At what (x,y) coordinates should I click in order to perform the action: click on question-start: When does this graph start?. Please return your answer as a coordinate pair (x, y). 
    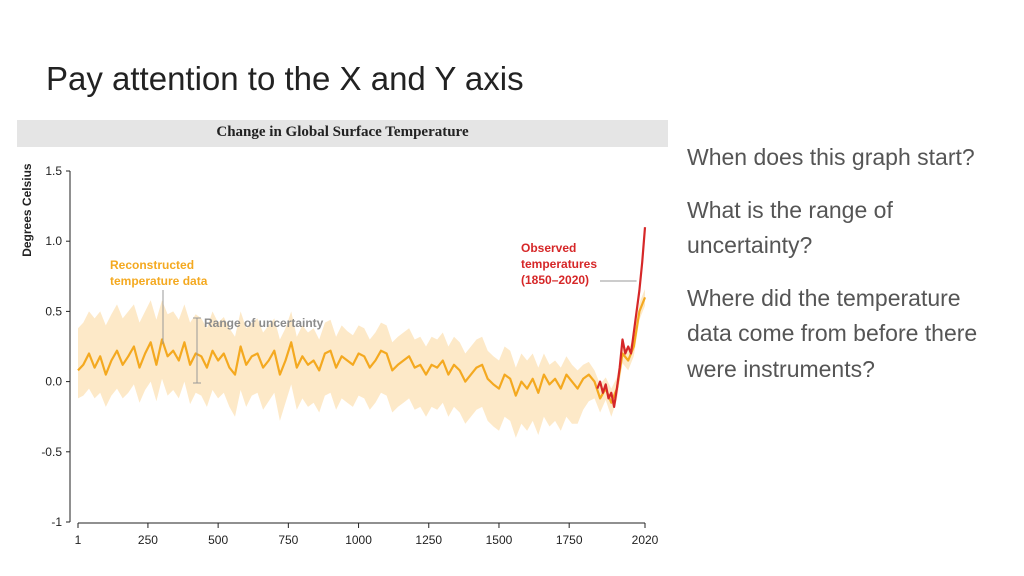
    Looking at the image, I should click on (831, 157).